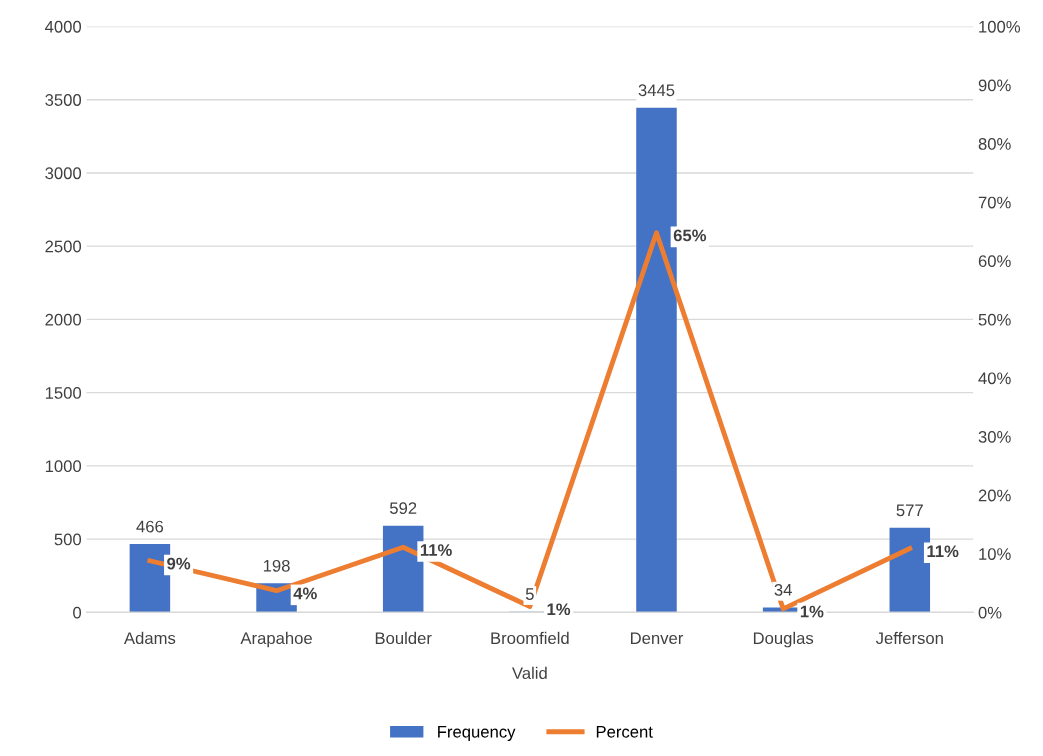  I want to click on y-tick-label: 1500, so click(63, 393).